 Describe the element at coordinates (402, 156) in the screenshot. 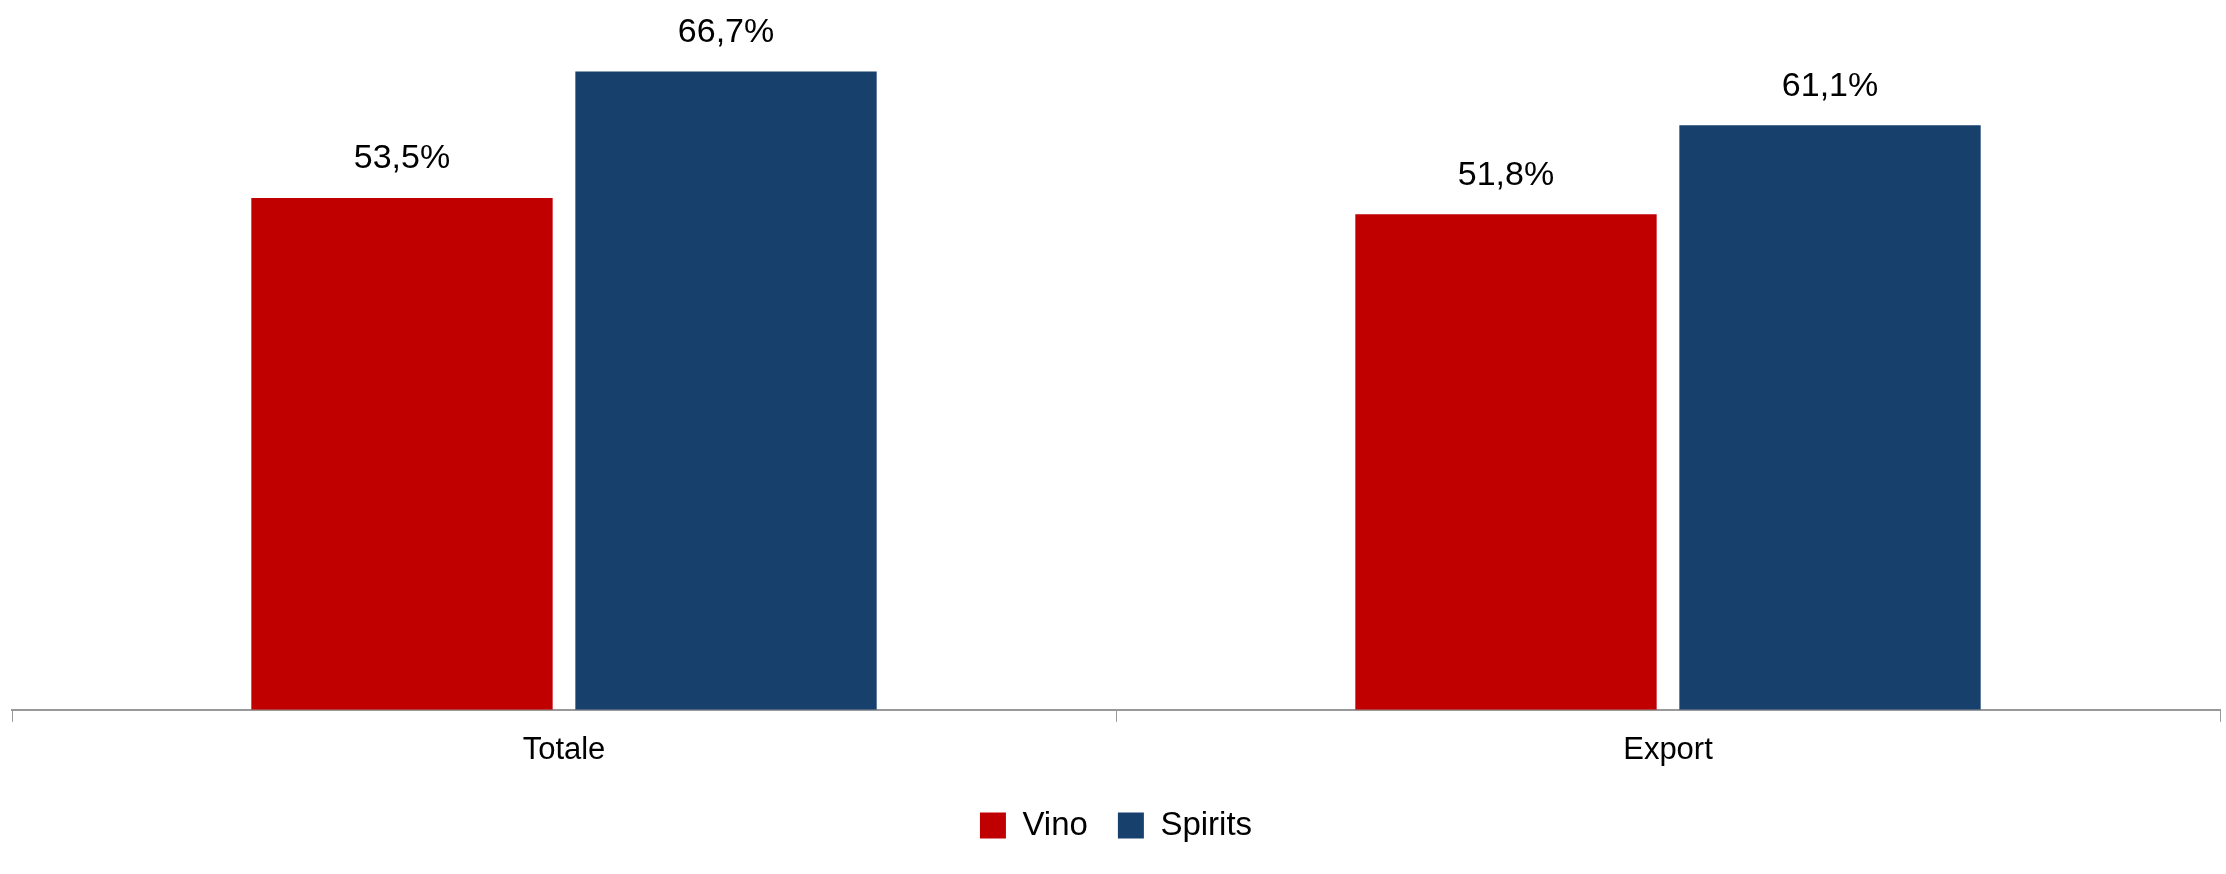

I see `data-label: 53,5%` at that location.